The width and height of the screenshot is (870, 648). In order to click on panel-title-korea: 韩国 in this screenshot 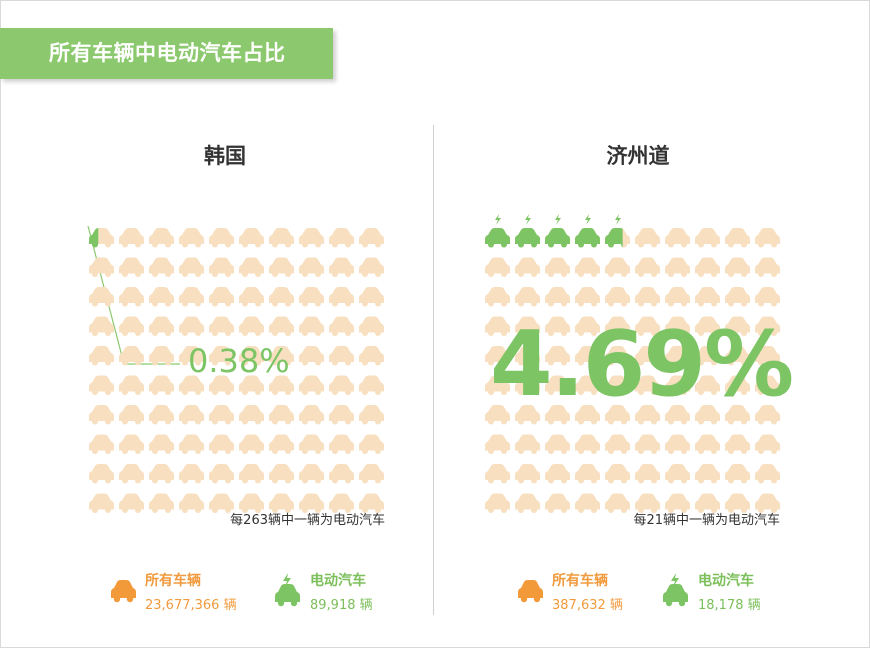, I will do `click(225, 156)`.